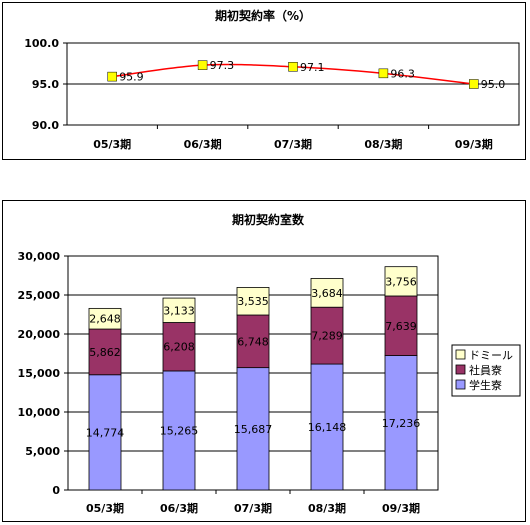  Describe the element at coordinates (42, 451) in the screenshot. I see `chart2-y-tick-label: 5,000` at that location.